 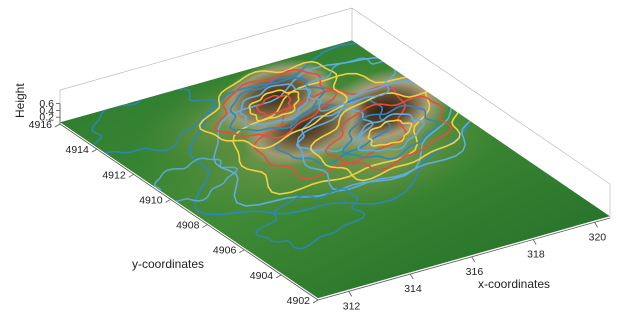 I want to click on x-tick-label: 320, so click(x=598, y=237).